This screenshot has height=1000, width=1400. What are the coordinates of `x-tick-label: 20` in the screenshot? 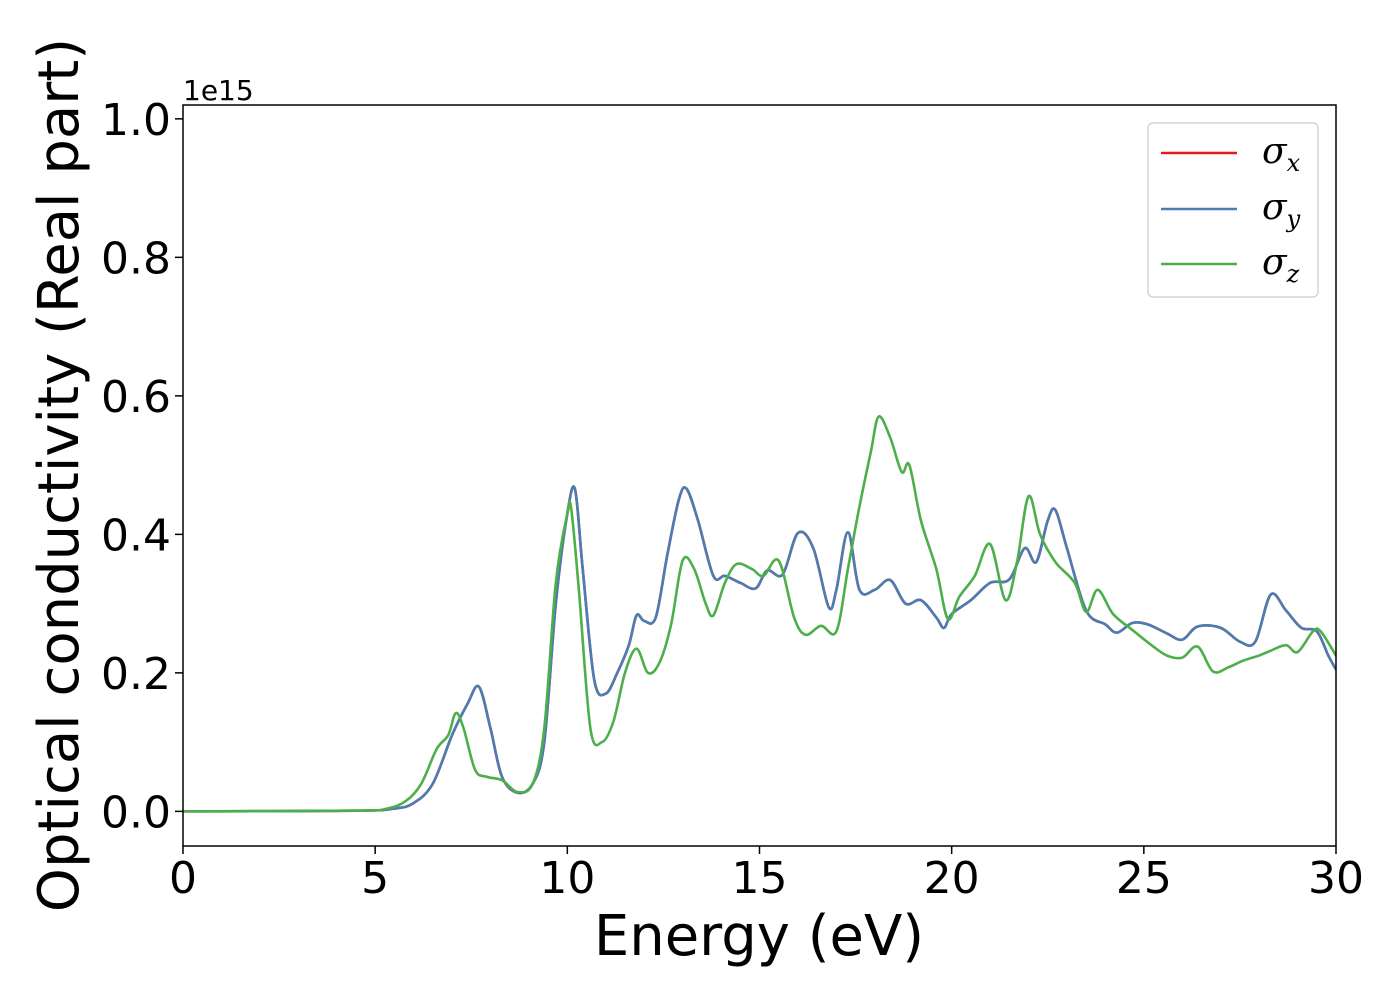 It's located at (952, 878).